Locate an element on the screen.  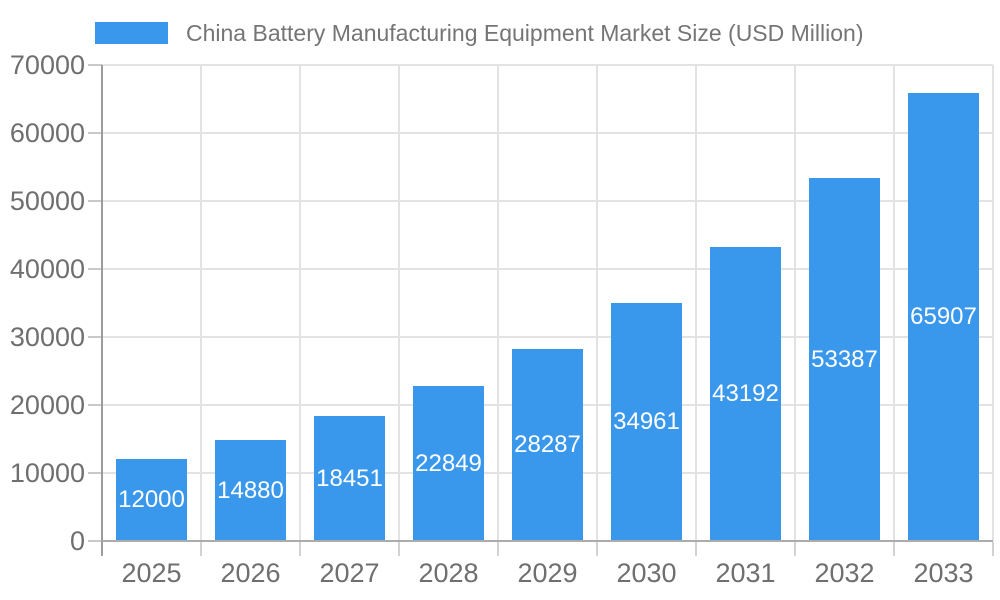
x-axis-label: 2025 is located at coordinates (151, 573).